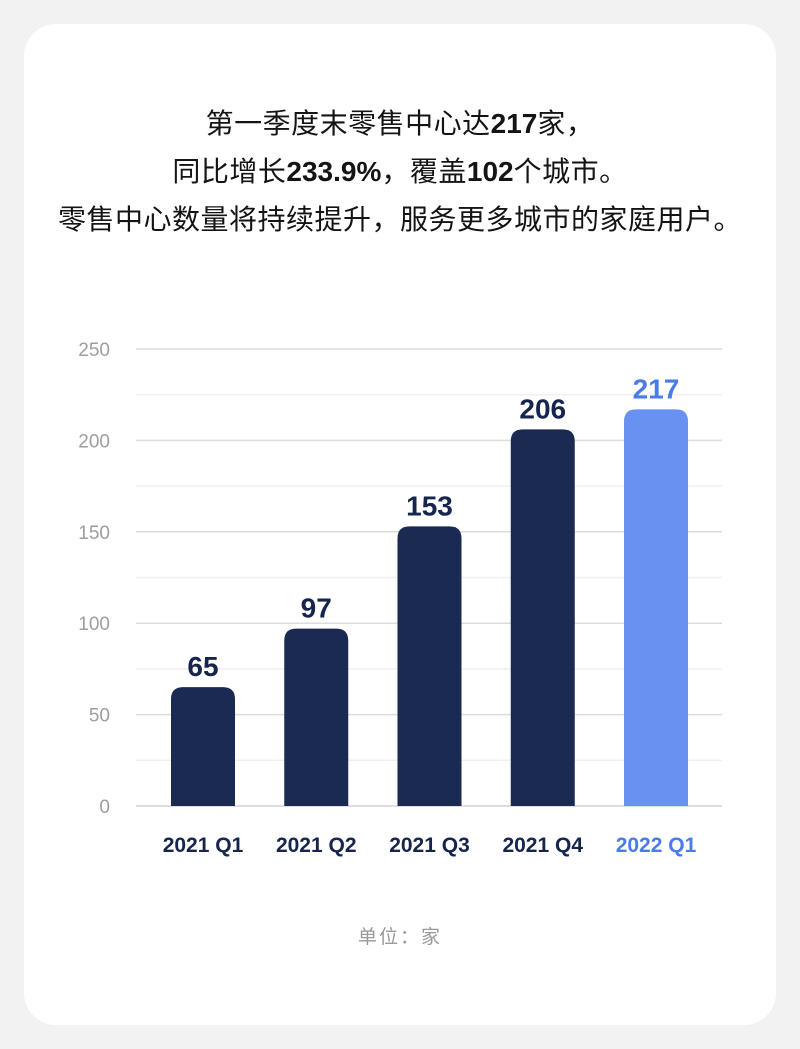 This screenshot has height=1049, width=800. What do you see at coordinates (656, 845) in the screenshot?
I see `x-tick-label-2022-q1: 2022 Q1` at bounding box center [656, 845].